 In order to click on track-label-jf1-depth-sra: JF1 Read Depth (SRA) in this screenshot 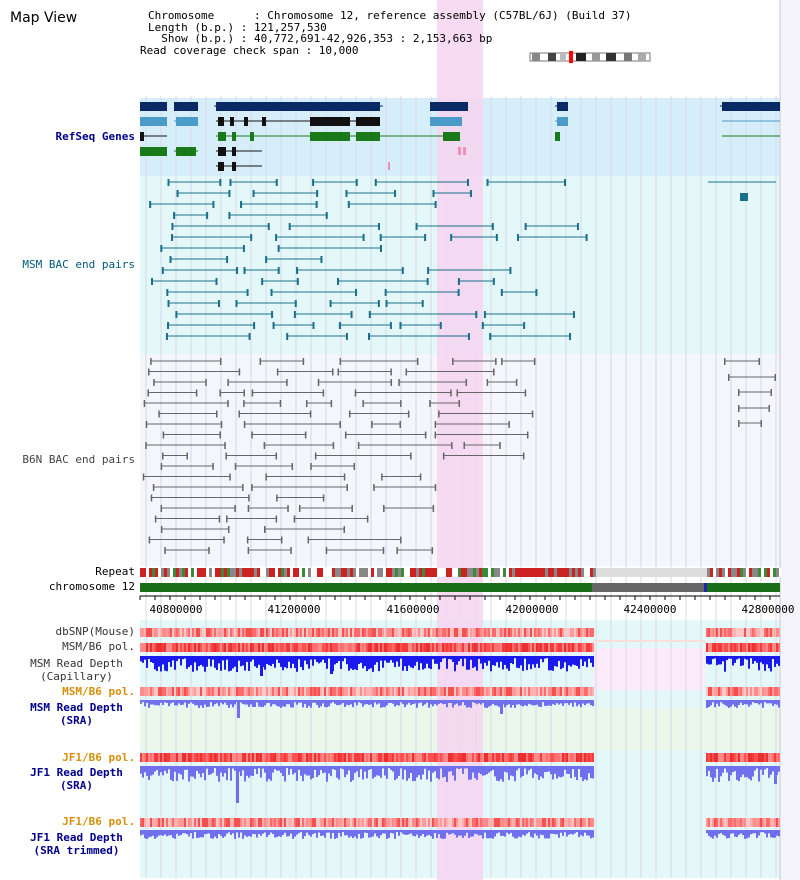, I will do `click(76, 779)`.